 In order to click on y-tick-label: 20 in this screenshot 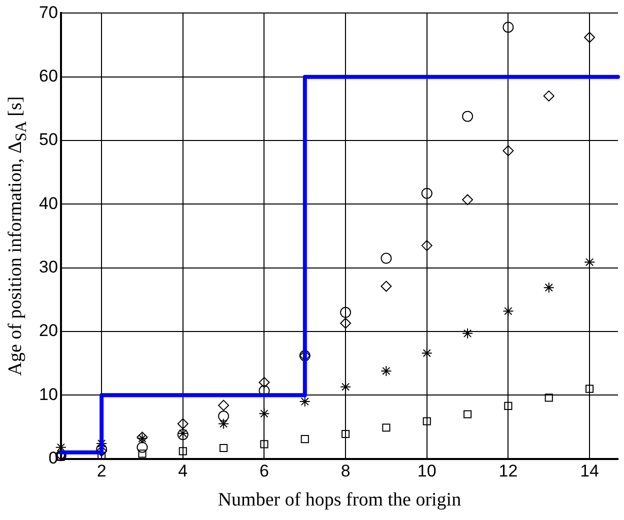, I will do `click(48, 330)`.